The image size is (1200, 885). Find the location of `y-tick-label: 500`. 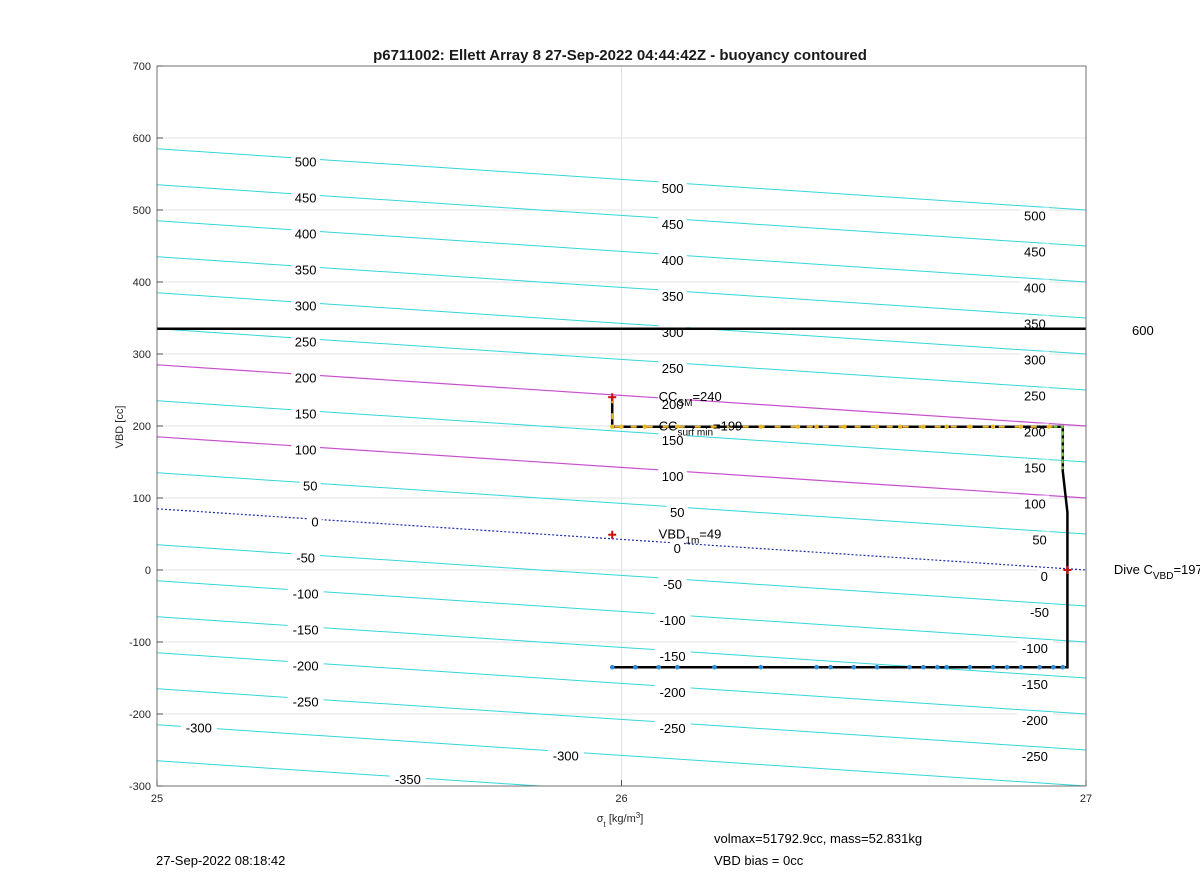

y-tick-label: 500 is located at coordinates (142, 211).